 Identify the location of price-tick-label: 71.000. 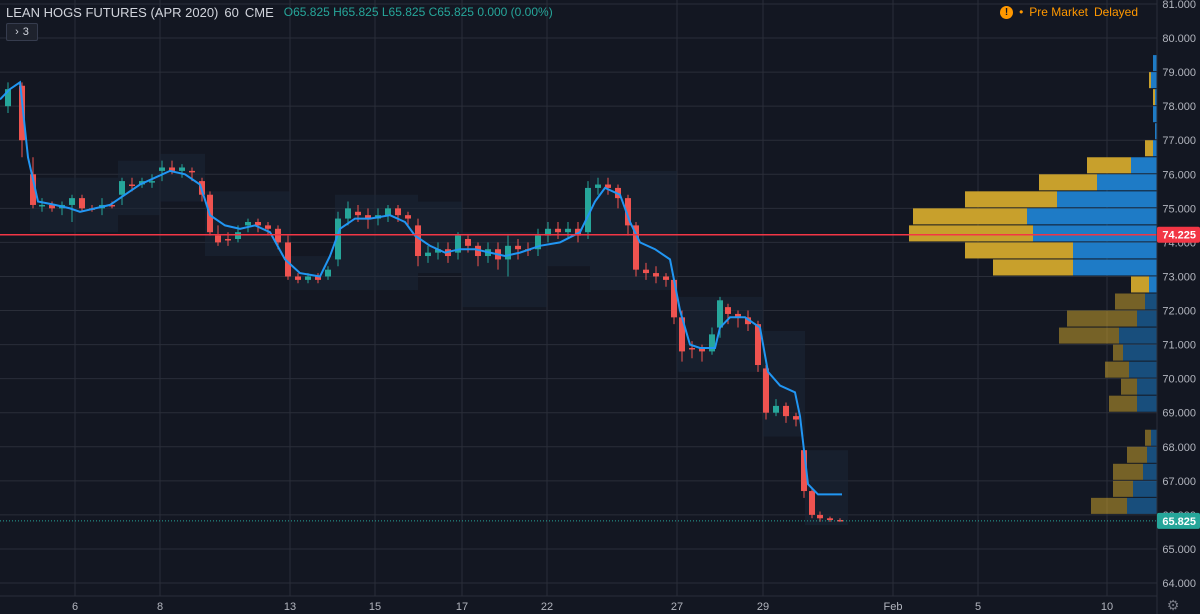
(1179, 346).